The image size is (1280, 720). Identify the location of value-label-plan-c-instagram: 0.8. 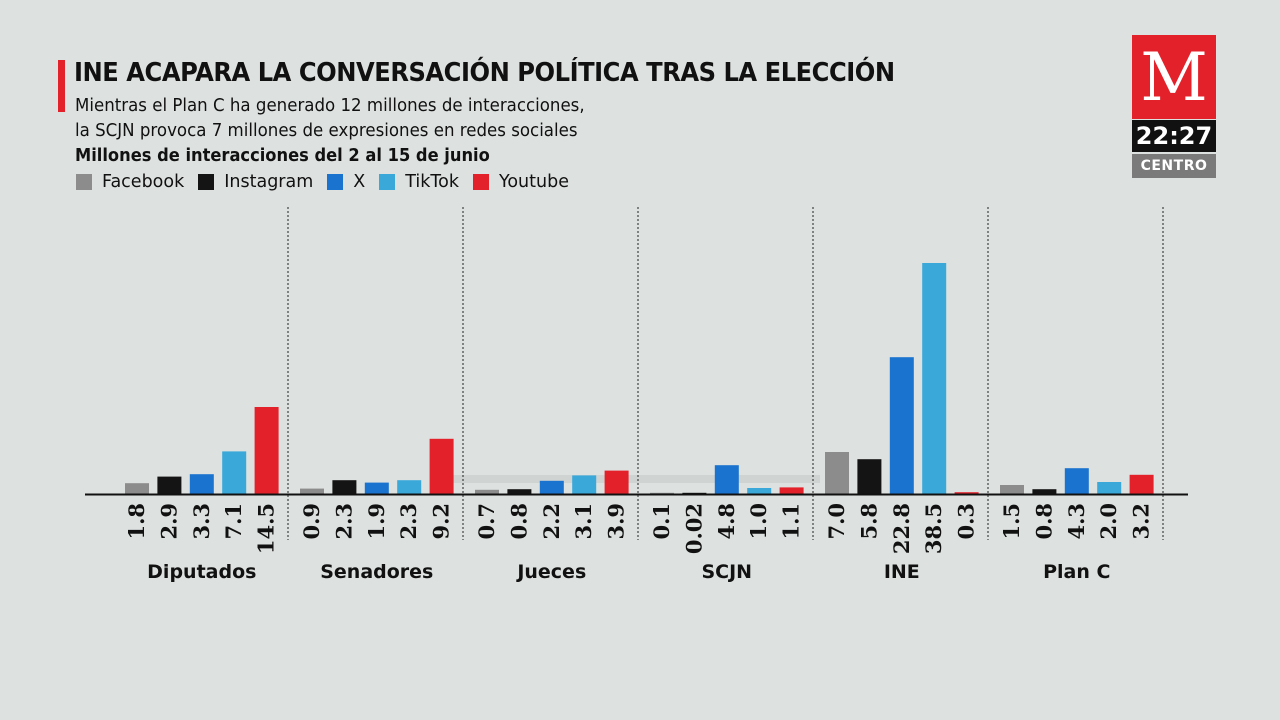
(1043, 521).